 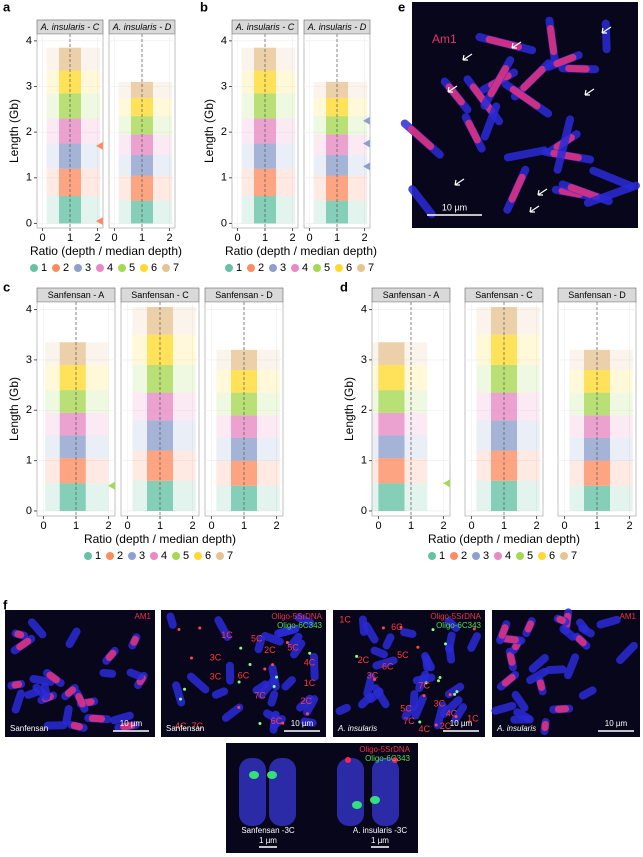 I want to click on y-axis-title: Length (Gb), so click(x=14, y=131).